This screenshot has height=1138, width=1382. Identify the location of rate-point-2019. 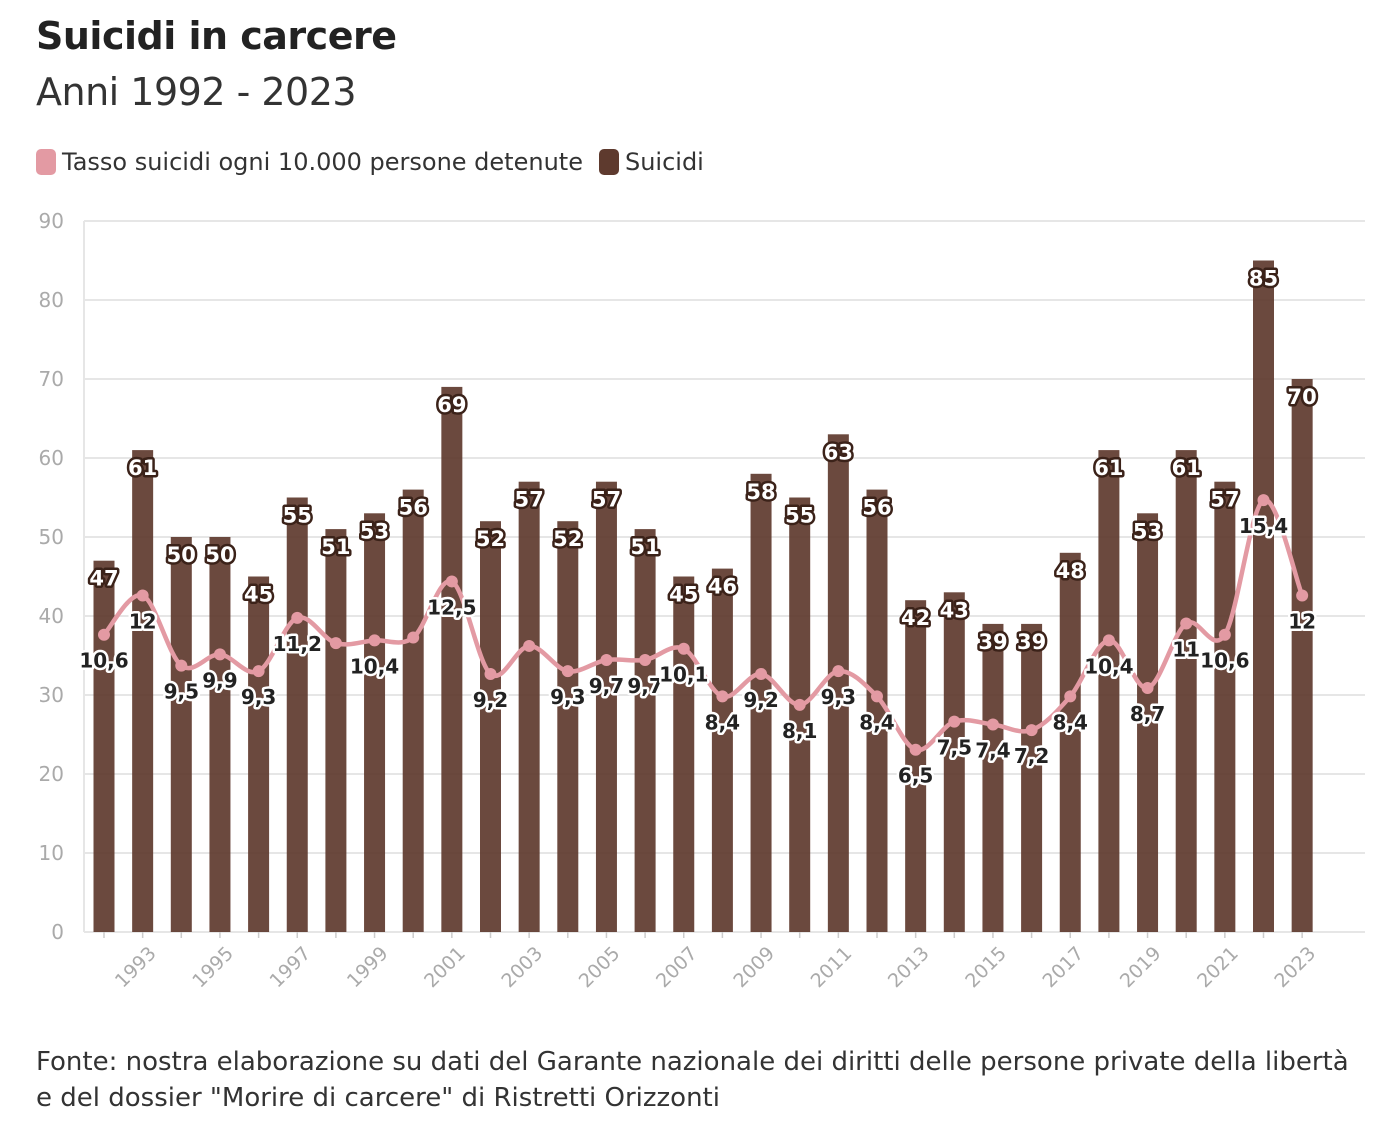
(1147, 688).